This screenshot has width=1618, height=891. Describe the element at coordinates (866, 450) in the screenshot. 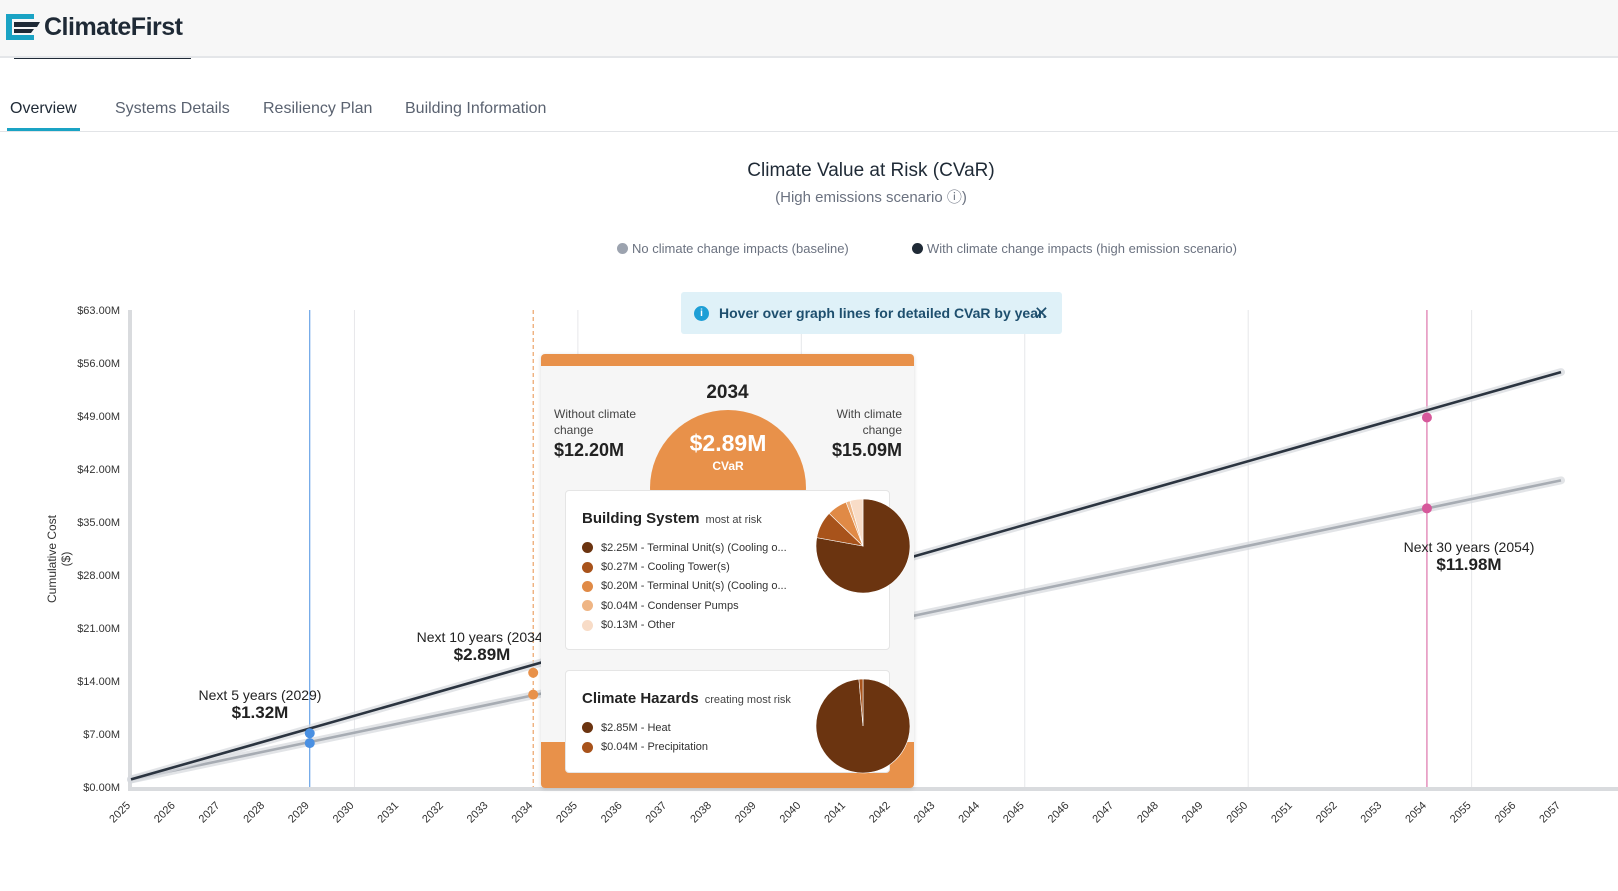

I see `with-climate-value: $15.09M` at that location.